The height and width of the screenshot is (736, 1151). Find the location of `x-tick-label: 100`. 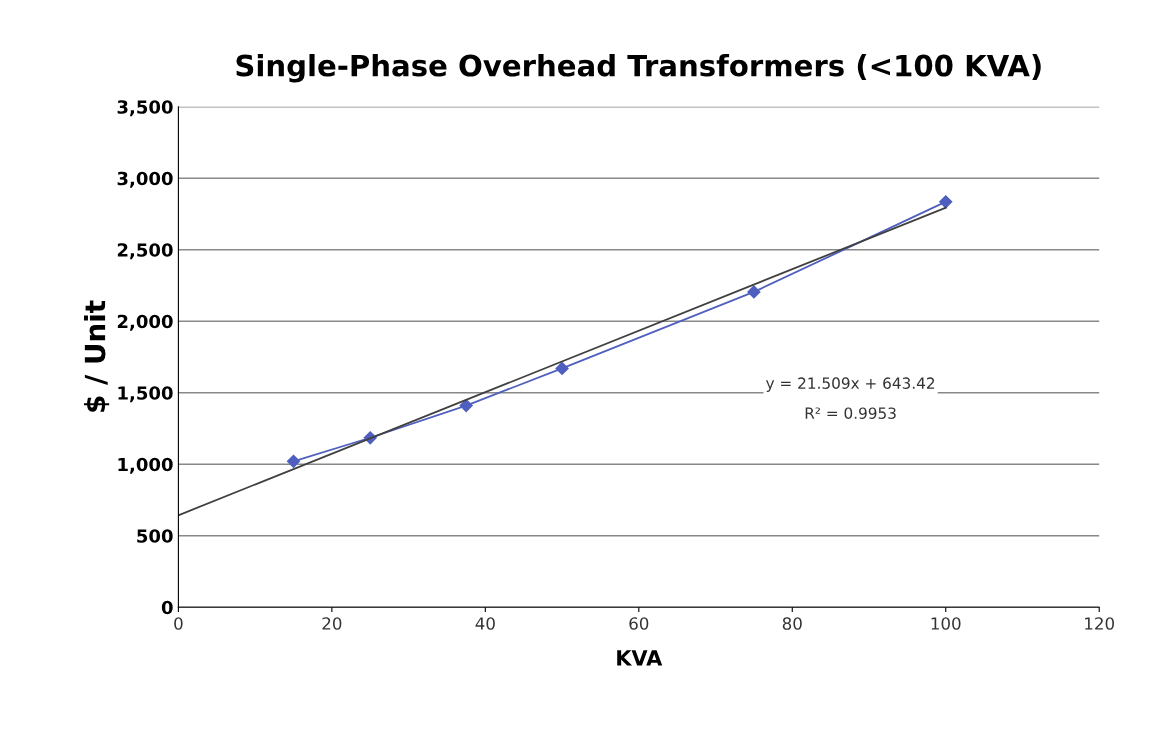

x-tick-label: 100 is located at coordinates (946, 623).